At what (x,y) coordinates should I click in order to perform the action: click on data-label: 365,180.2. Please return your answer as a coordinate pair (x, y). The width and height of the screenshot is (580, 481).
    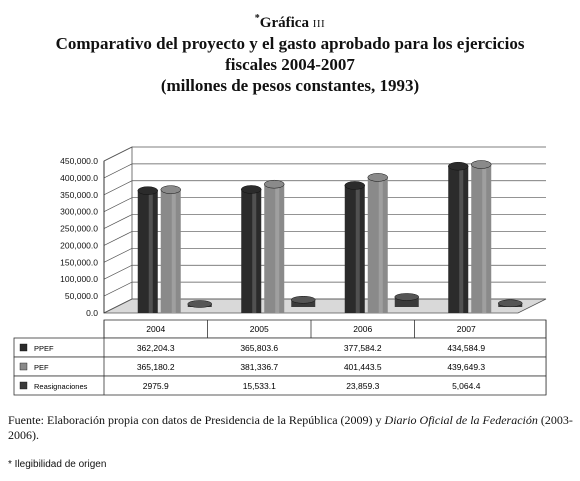
    Looking at the image, I should click on (156, 367).